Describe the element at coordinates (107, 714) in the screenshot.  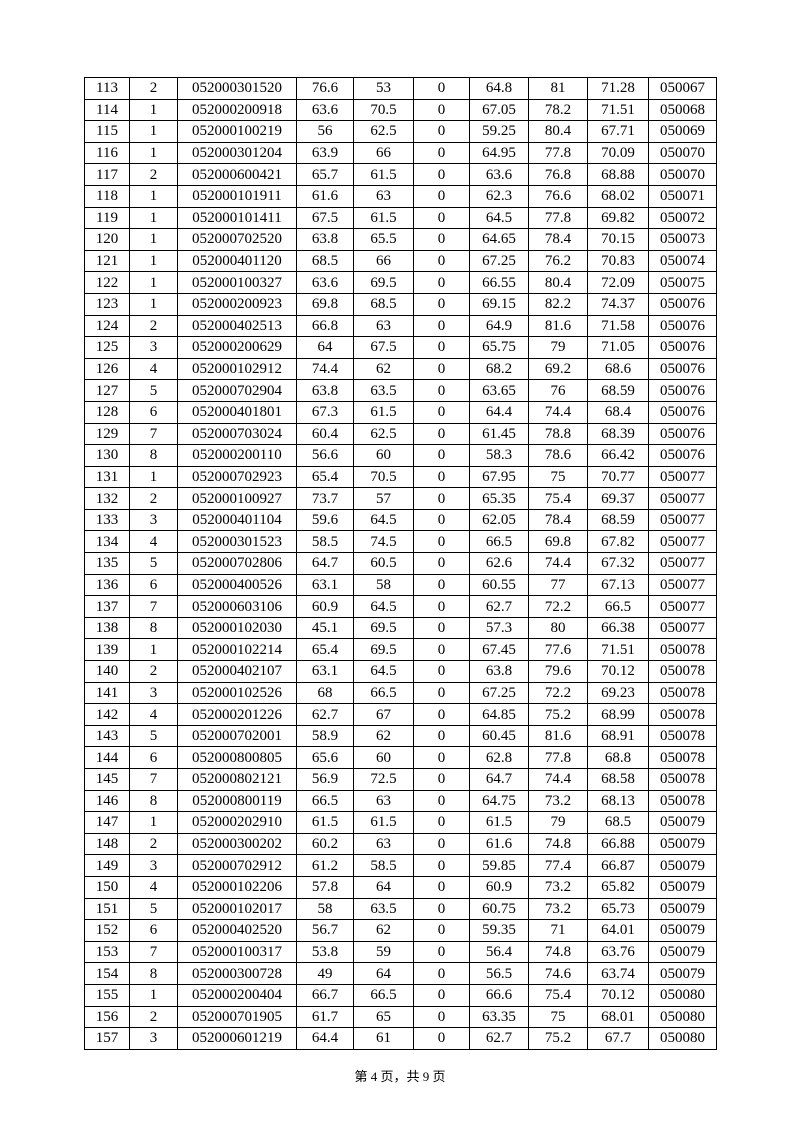
I see `row-number-cell: 142` at that location.